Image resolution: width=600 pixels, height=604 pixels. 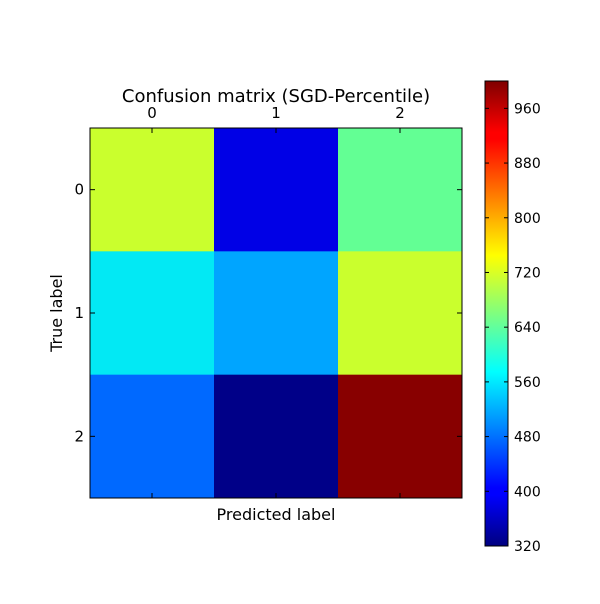 What do you see at coordinates (527, 164) in the screenshot?
I see `colorbar-tick-label-7: 880` at bounding box center [527, 164].